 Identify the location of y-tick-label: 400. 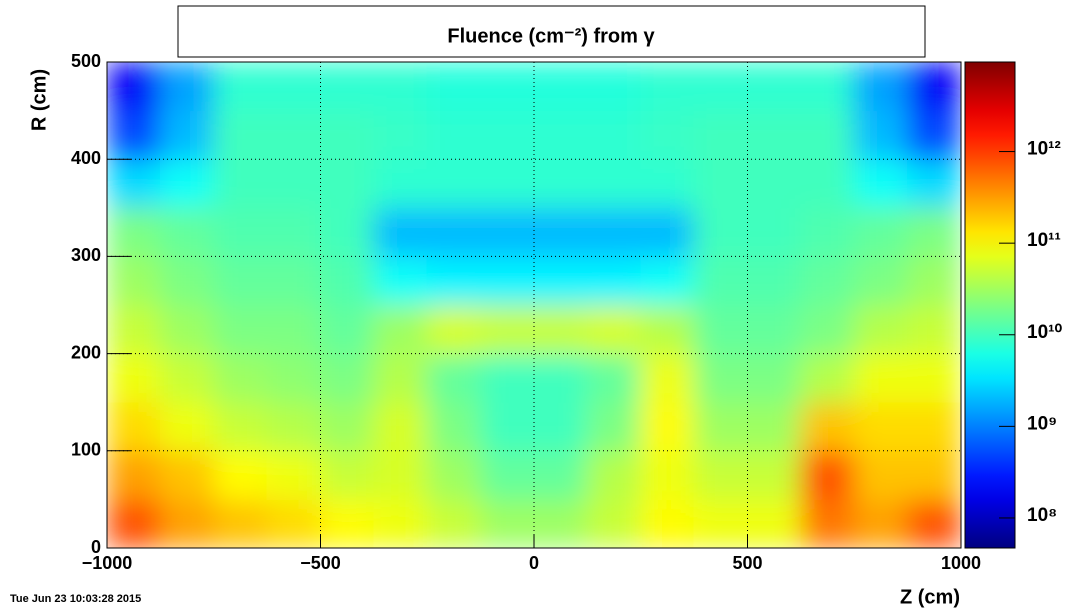
(86, 158).